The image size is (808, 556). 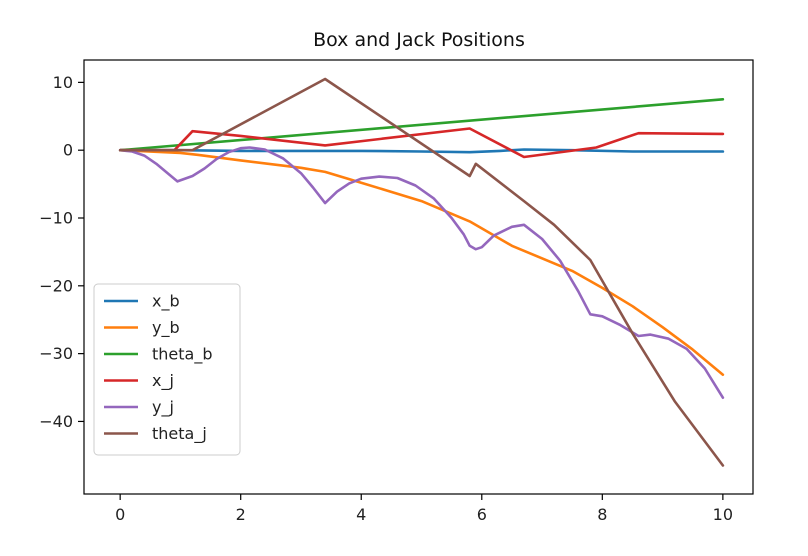 I want to click on series-line-theta-b, so click(x=421, y=125).